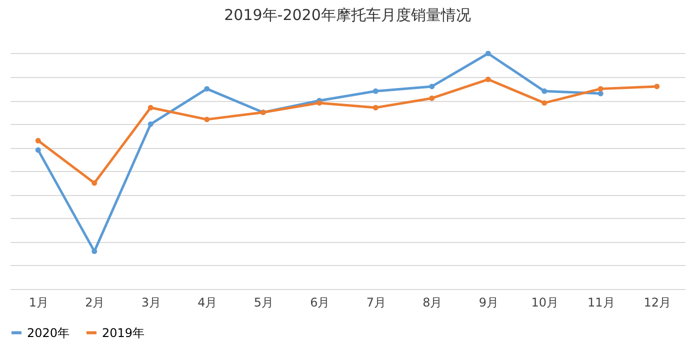 The width and height of the screenshot is (700, 345). Describe the element at coordinates (488, 303) in the screenshot. I see `x-tick-label: 9月` at that location.